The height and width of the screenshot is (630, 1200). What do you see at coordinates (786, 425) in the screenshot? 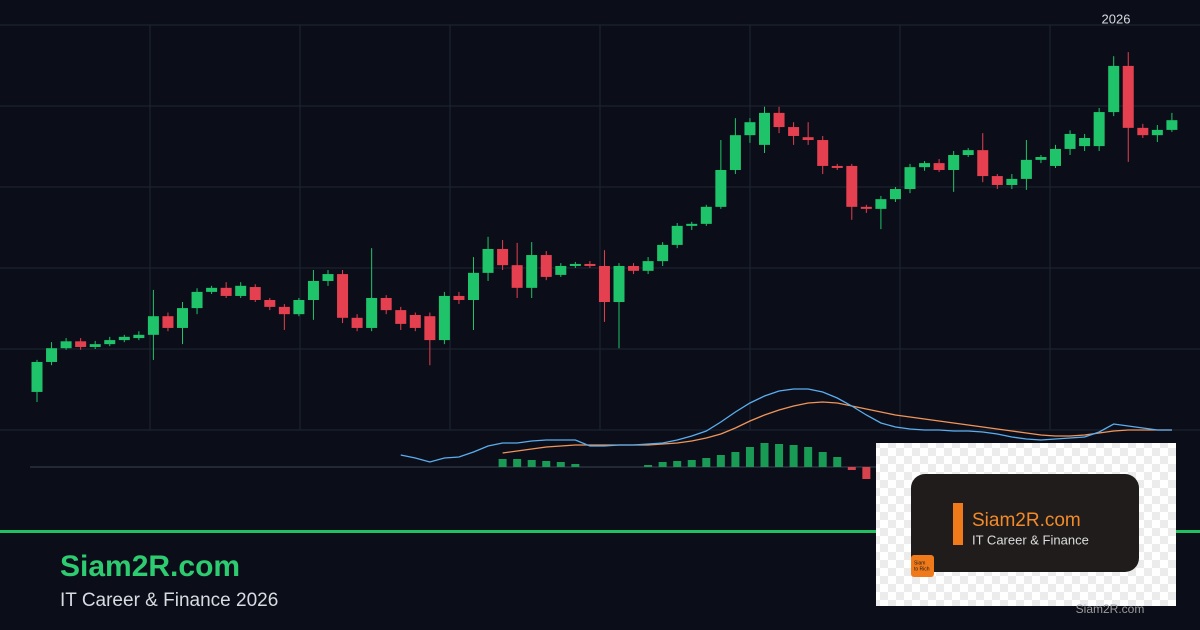
I see `macd-line` at bounding box center [786, 425].